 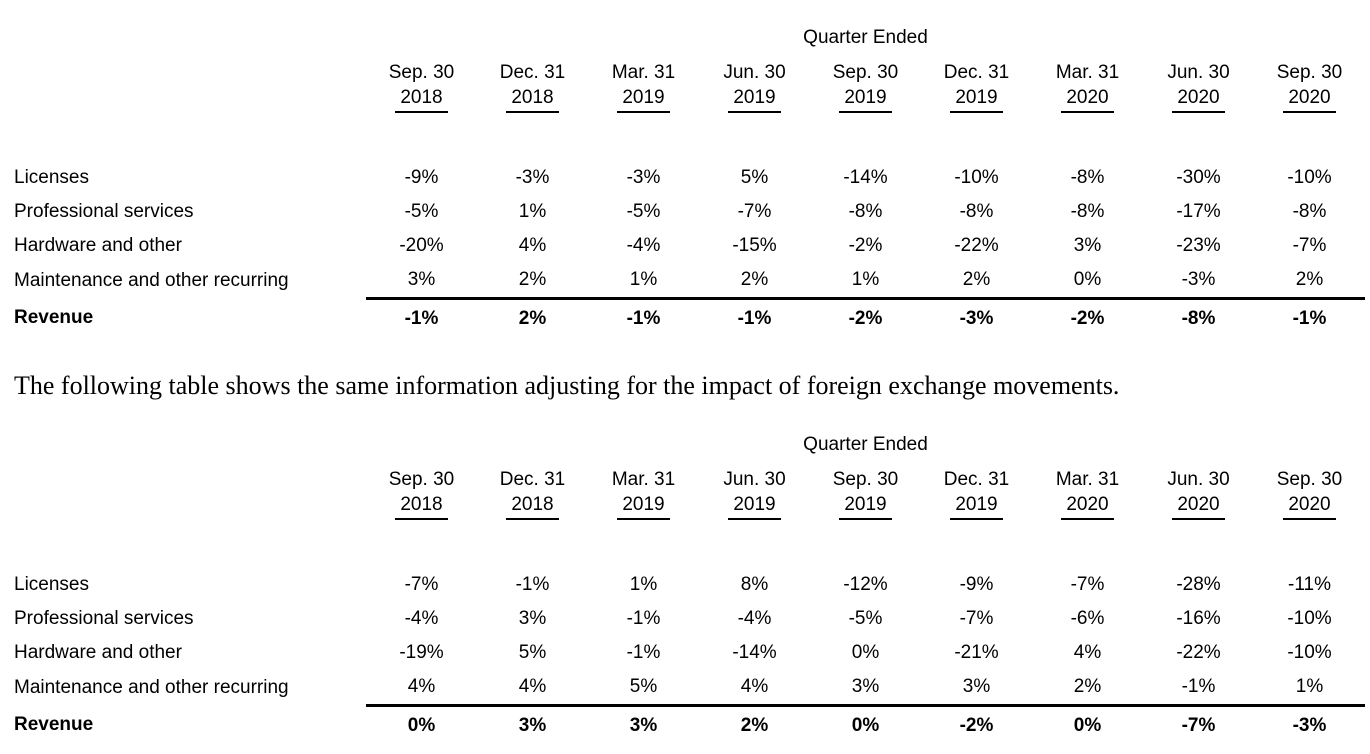 I want to click on cell-value: -20%, so click(x=421, y=245).